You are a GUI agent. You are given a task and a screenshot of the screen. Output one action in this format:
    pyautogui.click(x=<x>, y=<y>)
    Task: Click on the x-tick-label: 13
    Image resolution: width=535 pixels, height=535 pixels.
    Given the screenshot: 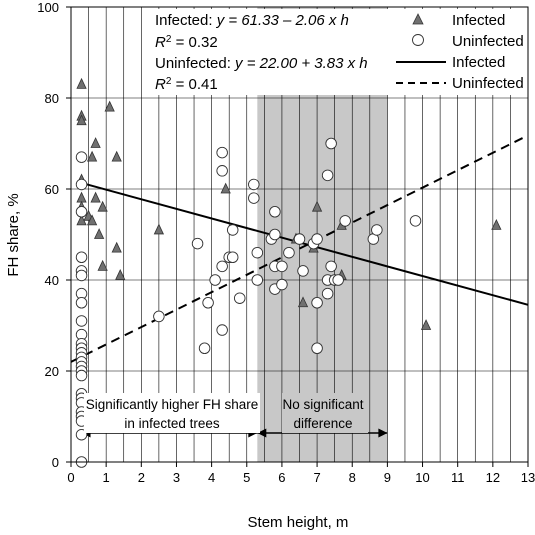 What is the action you would take?
    pyautogui.click(x=528, y=477)
    